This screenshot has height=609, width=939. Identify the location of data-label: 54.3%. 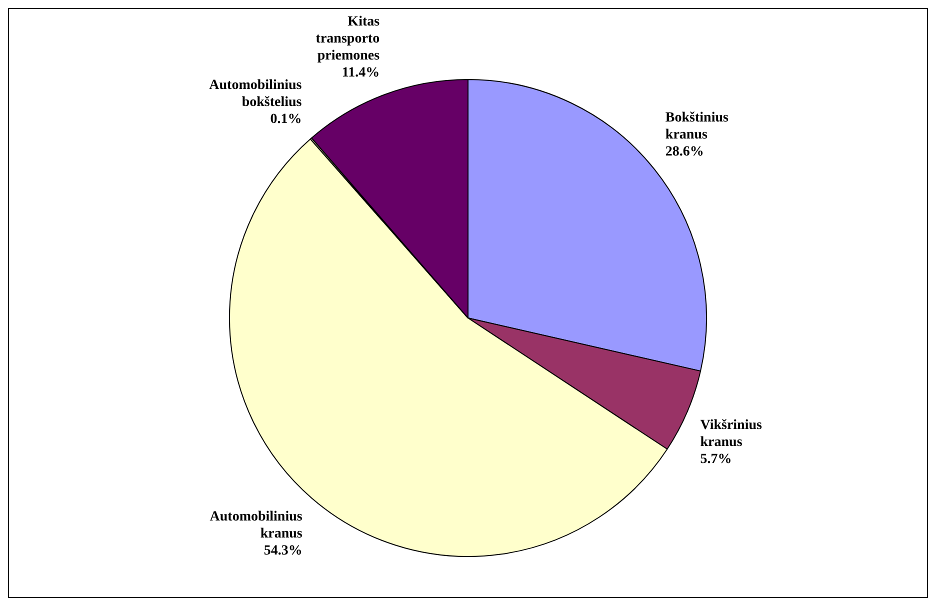
(283, 551).